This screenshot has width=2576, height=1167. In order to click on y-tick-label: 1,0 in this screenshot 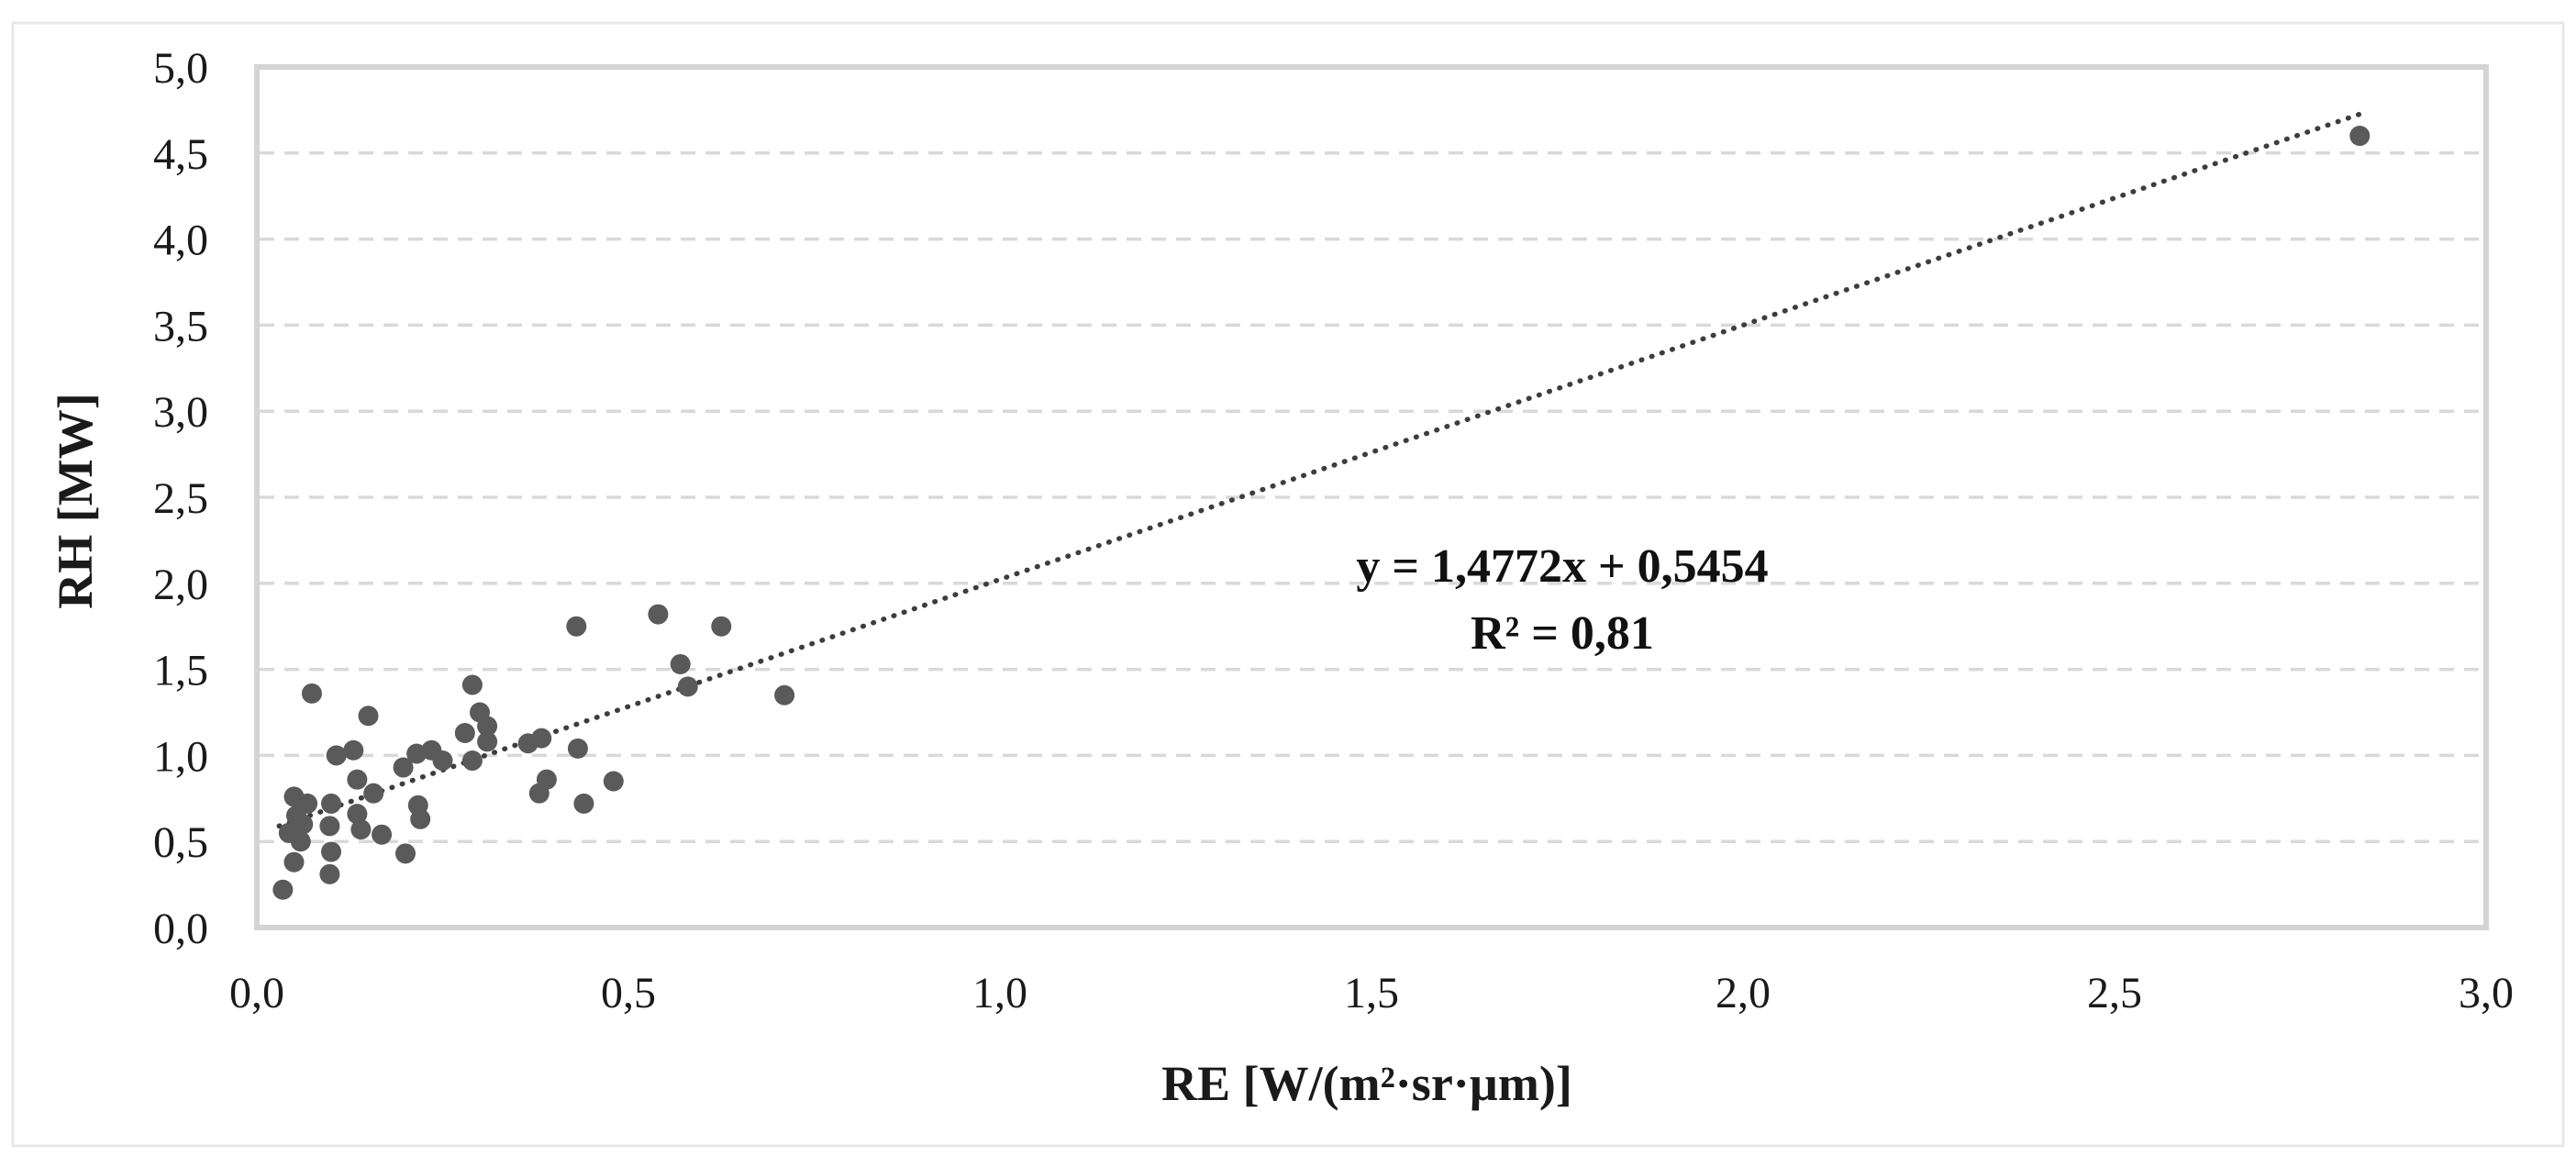, I will do `click(180, 756)`.